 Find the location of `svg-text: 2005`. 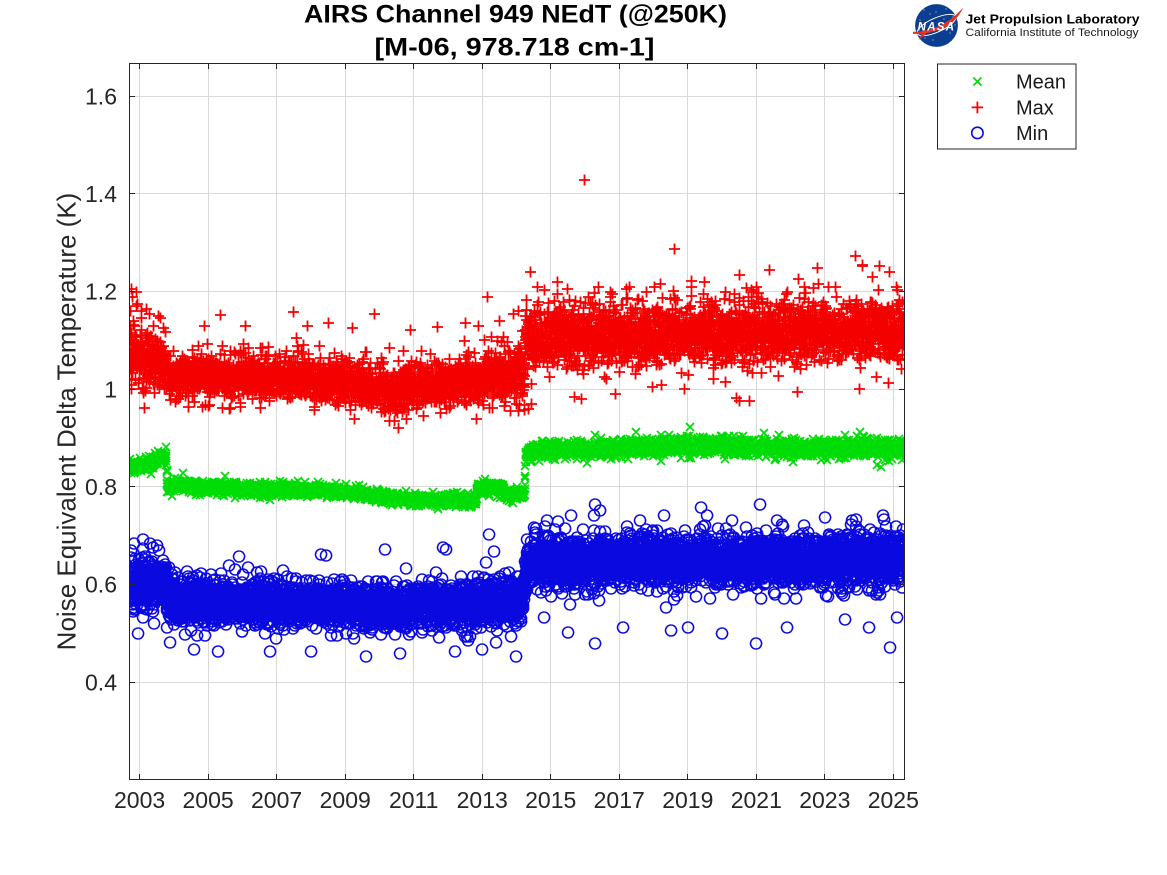

svg-text: 2005 is located at coordinates (208, 800).